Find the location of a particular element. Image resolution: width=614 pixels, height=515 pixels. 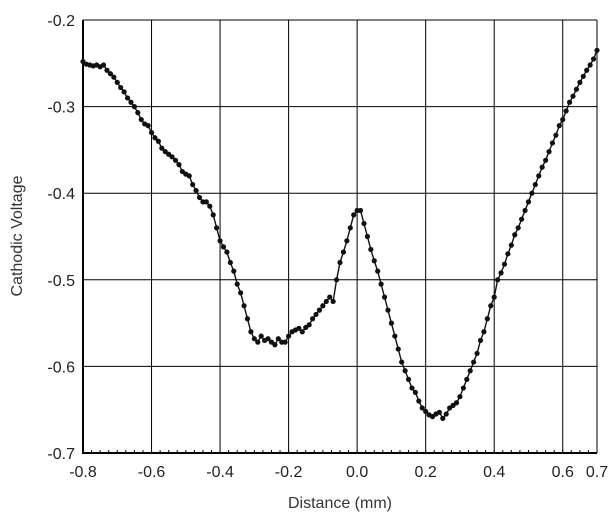

x-tick-label-8: 0.7 is located at coordinates (597, 472).